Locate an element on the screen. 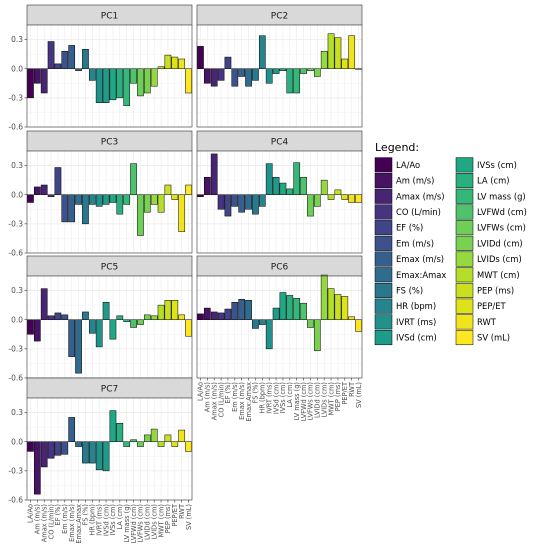  y-tick-label: -0.6 is located at coordinates (15, 127).